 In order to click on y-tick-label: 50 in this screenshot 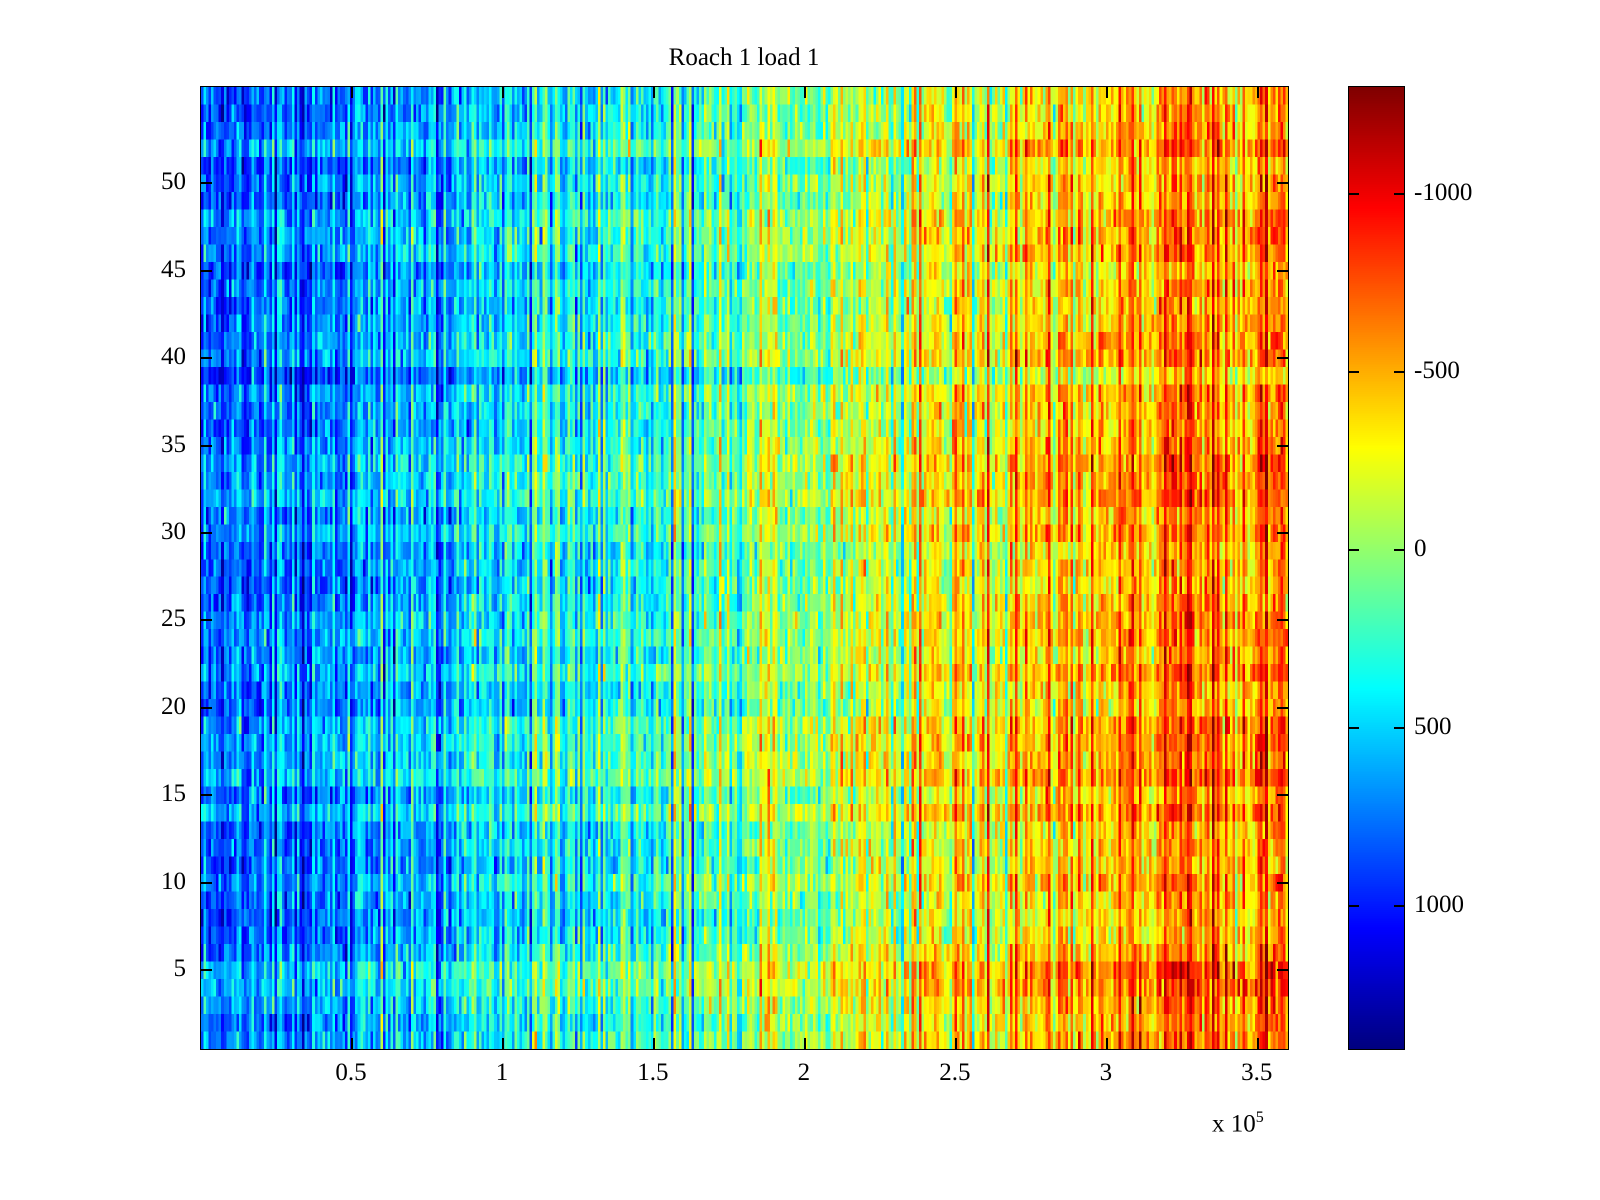, I will do `click(173, 182)`.